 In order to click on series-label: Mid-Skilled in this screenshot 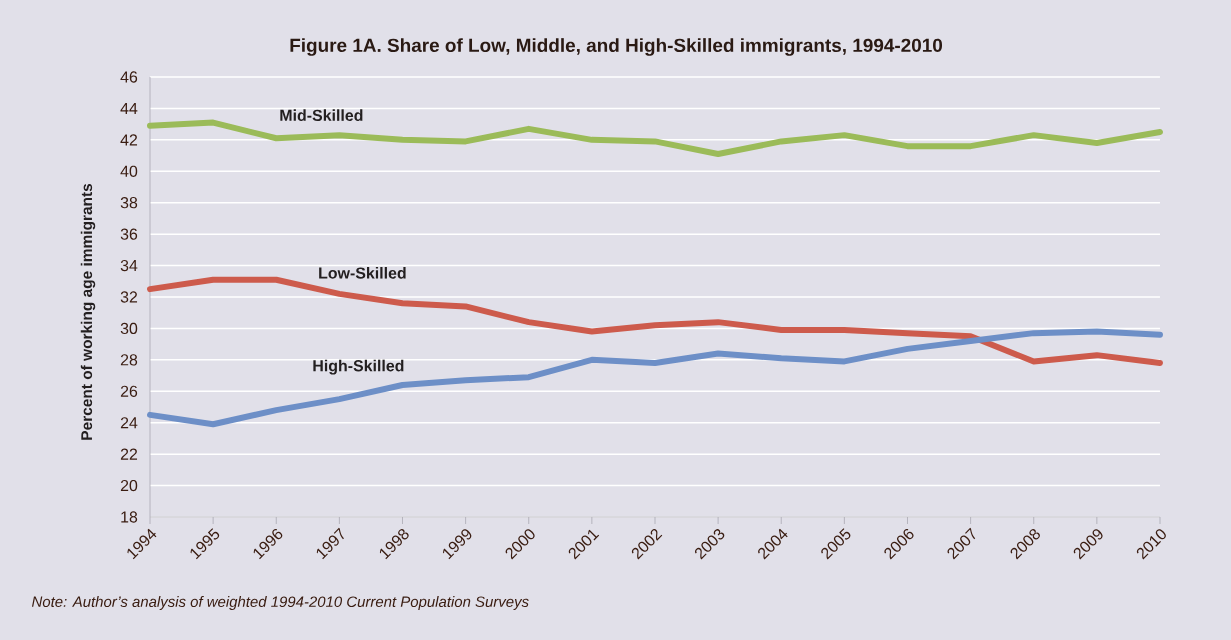, I will do `click(321, 115)`.